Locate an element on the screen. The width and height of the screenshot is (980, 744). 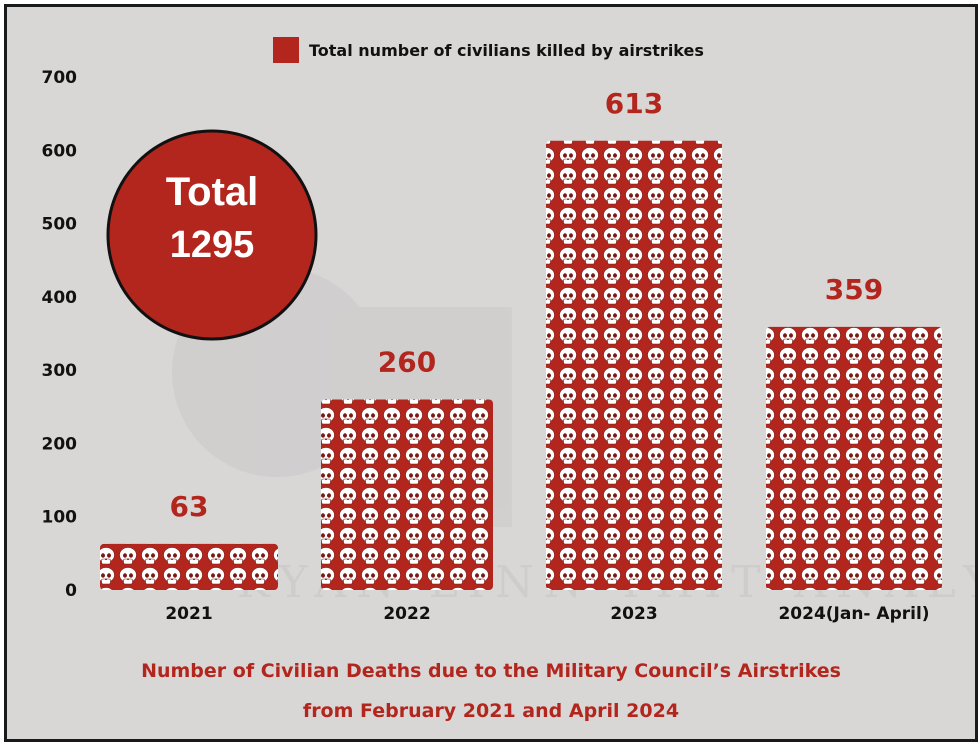
y-tick-label: 200 is located at coordinates (60, 444).